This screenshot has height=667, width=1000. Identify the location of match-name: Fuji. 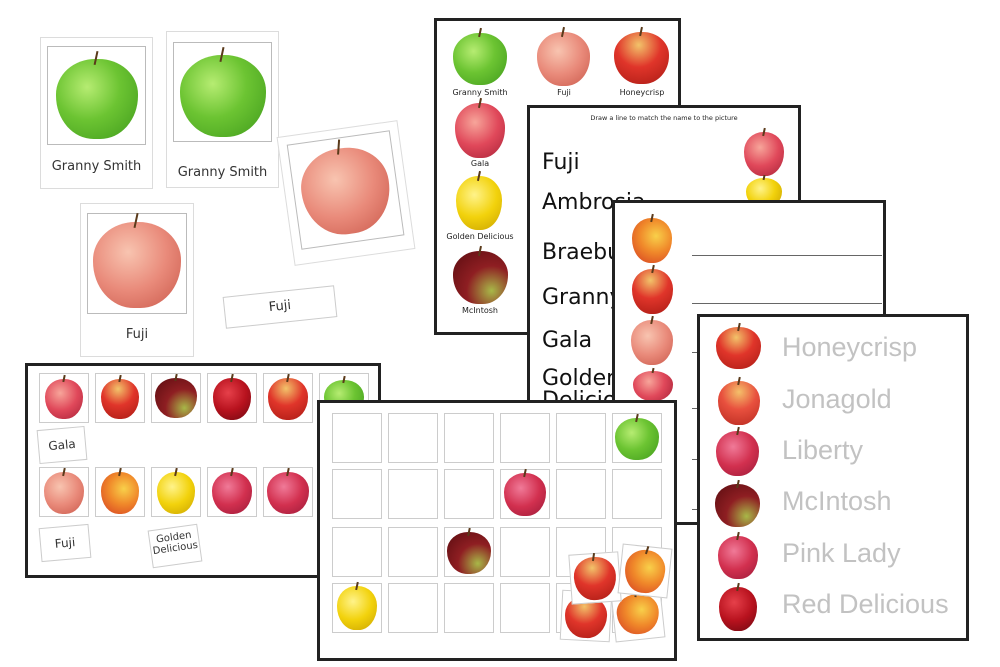
(561, 162).